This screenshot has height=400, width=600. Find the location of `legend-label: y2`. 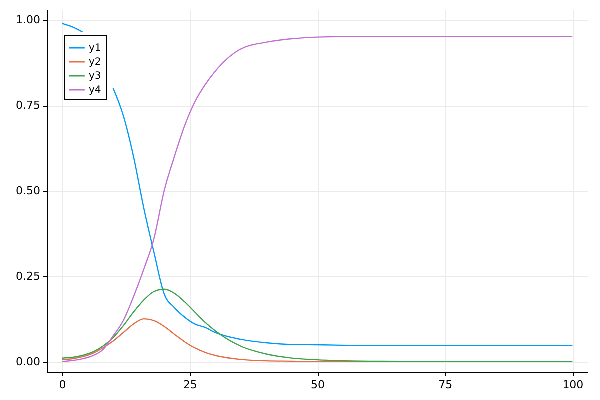

legend-label: y2 is located at coordinates (95, 62).